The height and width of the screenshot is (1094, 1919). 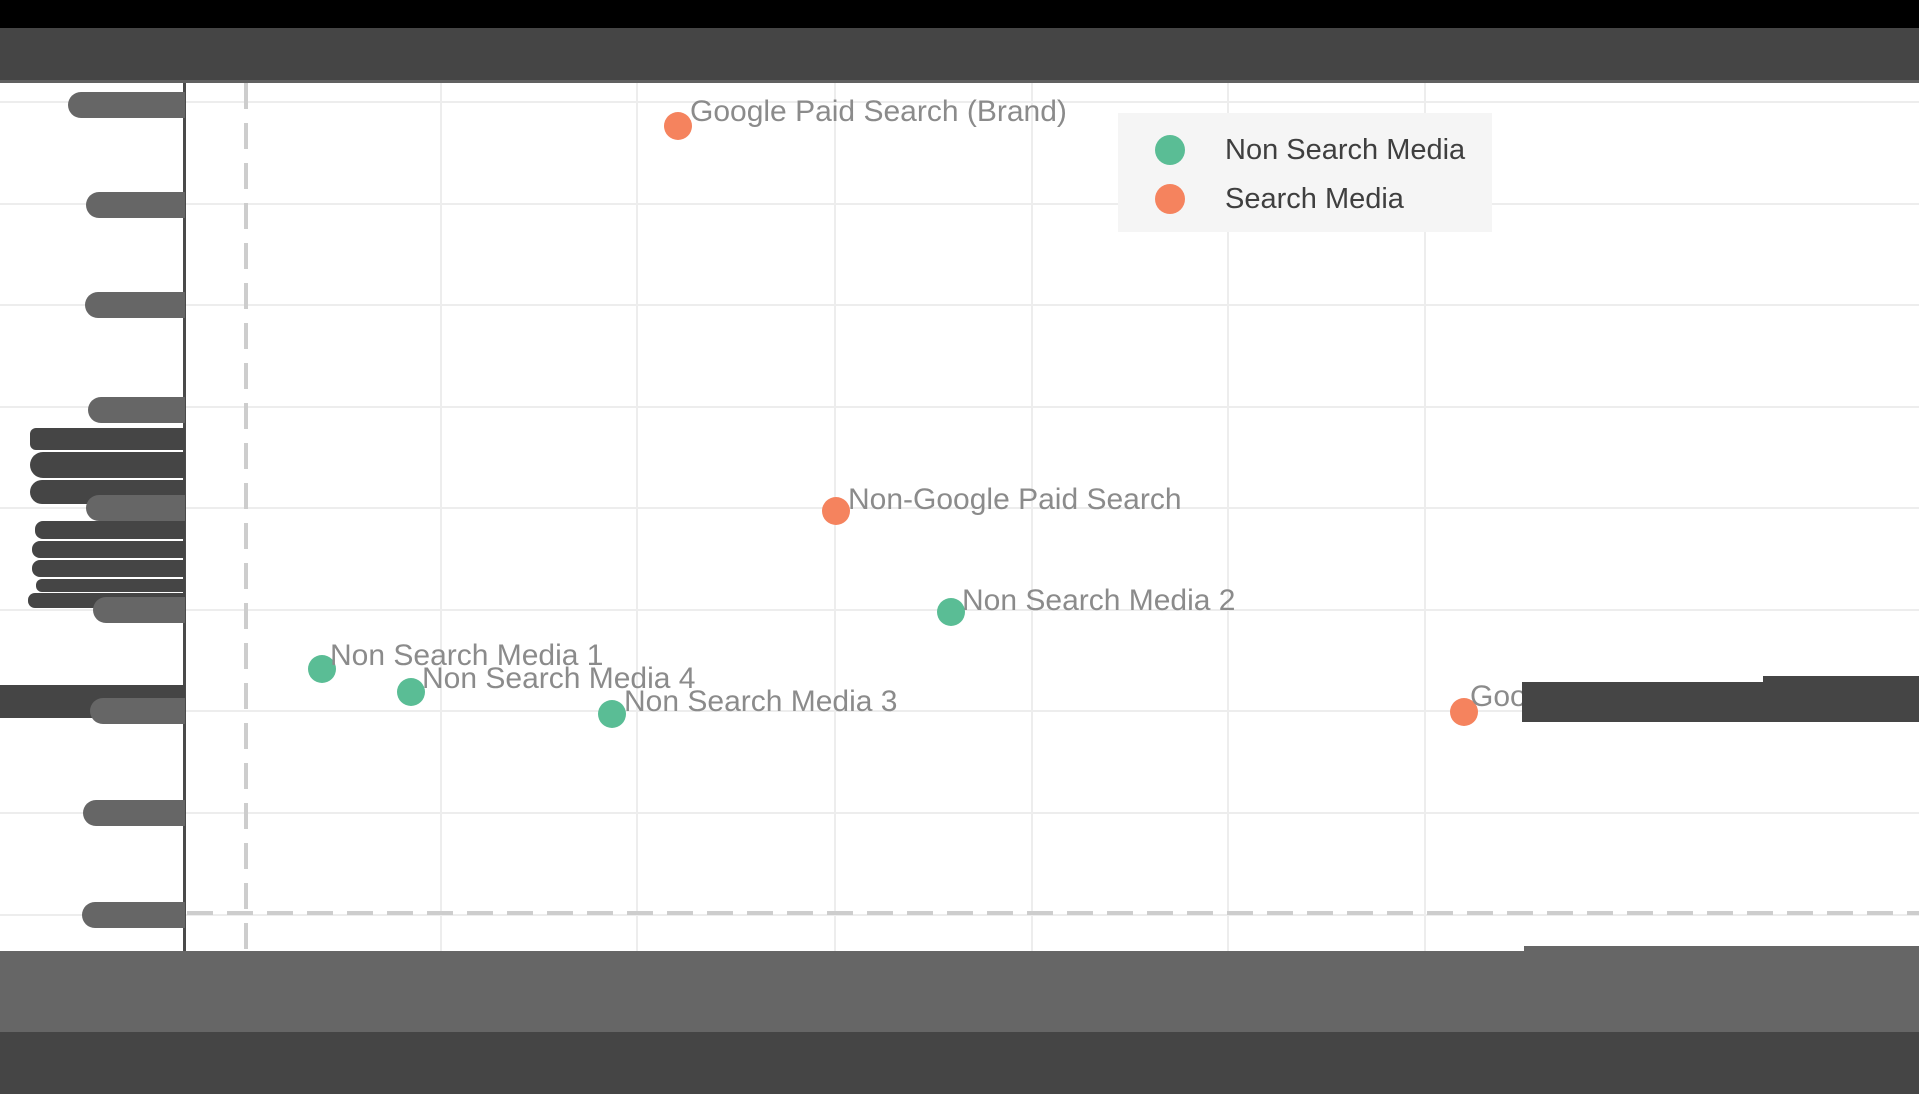 What do you see at coordinates (761, 701) in the screenshot?
I see `data-point-label: Non Search Media 3` at bounding box center [761, 701].